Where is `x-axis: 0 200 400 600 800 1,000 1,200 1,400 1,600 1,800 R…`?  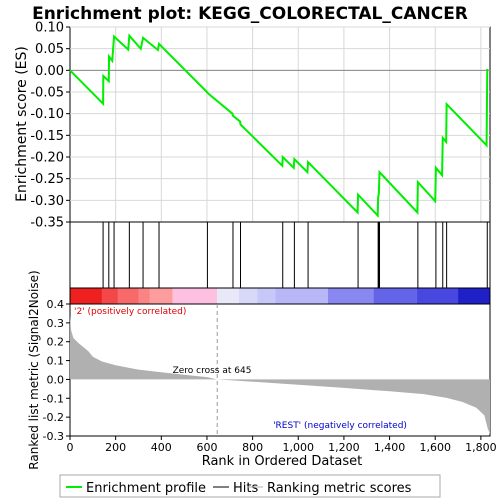
x-axis: 0 200 400 600 800 1,000 1,200 1,400 1,600 1,800 R… is located at coordinates (282, 452).